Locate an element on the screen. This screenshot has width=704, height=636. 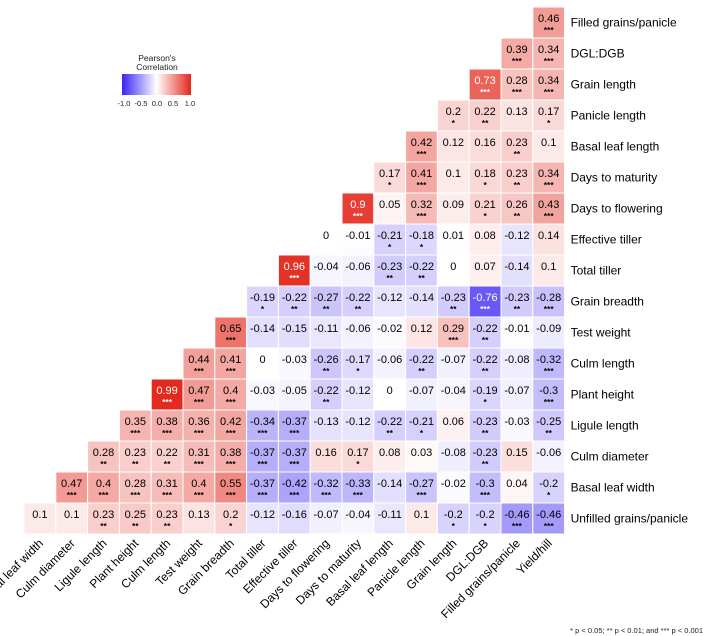
cell-value-label: 0.13 is located at coordinates (516, 112).